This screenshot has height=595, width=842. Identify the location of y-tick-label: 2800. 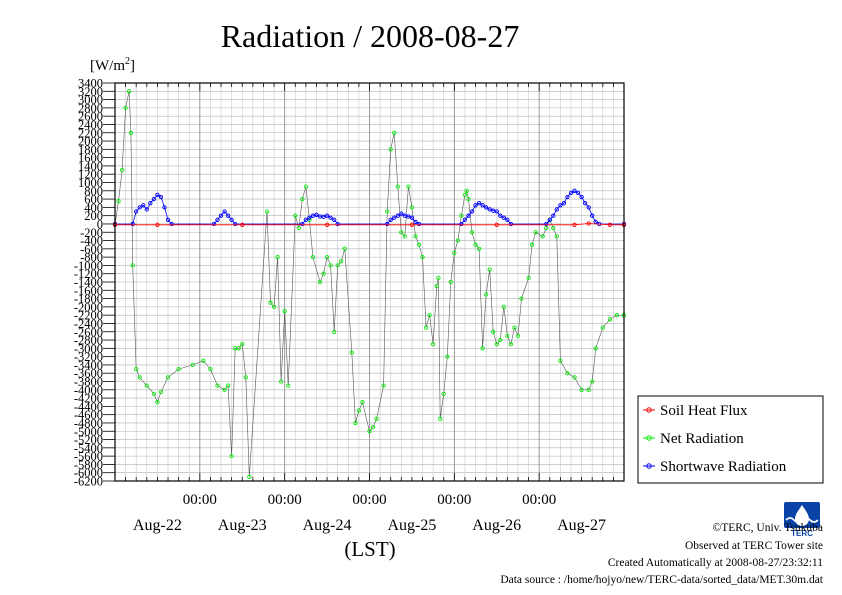
(90, 108).